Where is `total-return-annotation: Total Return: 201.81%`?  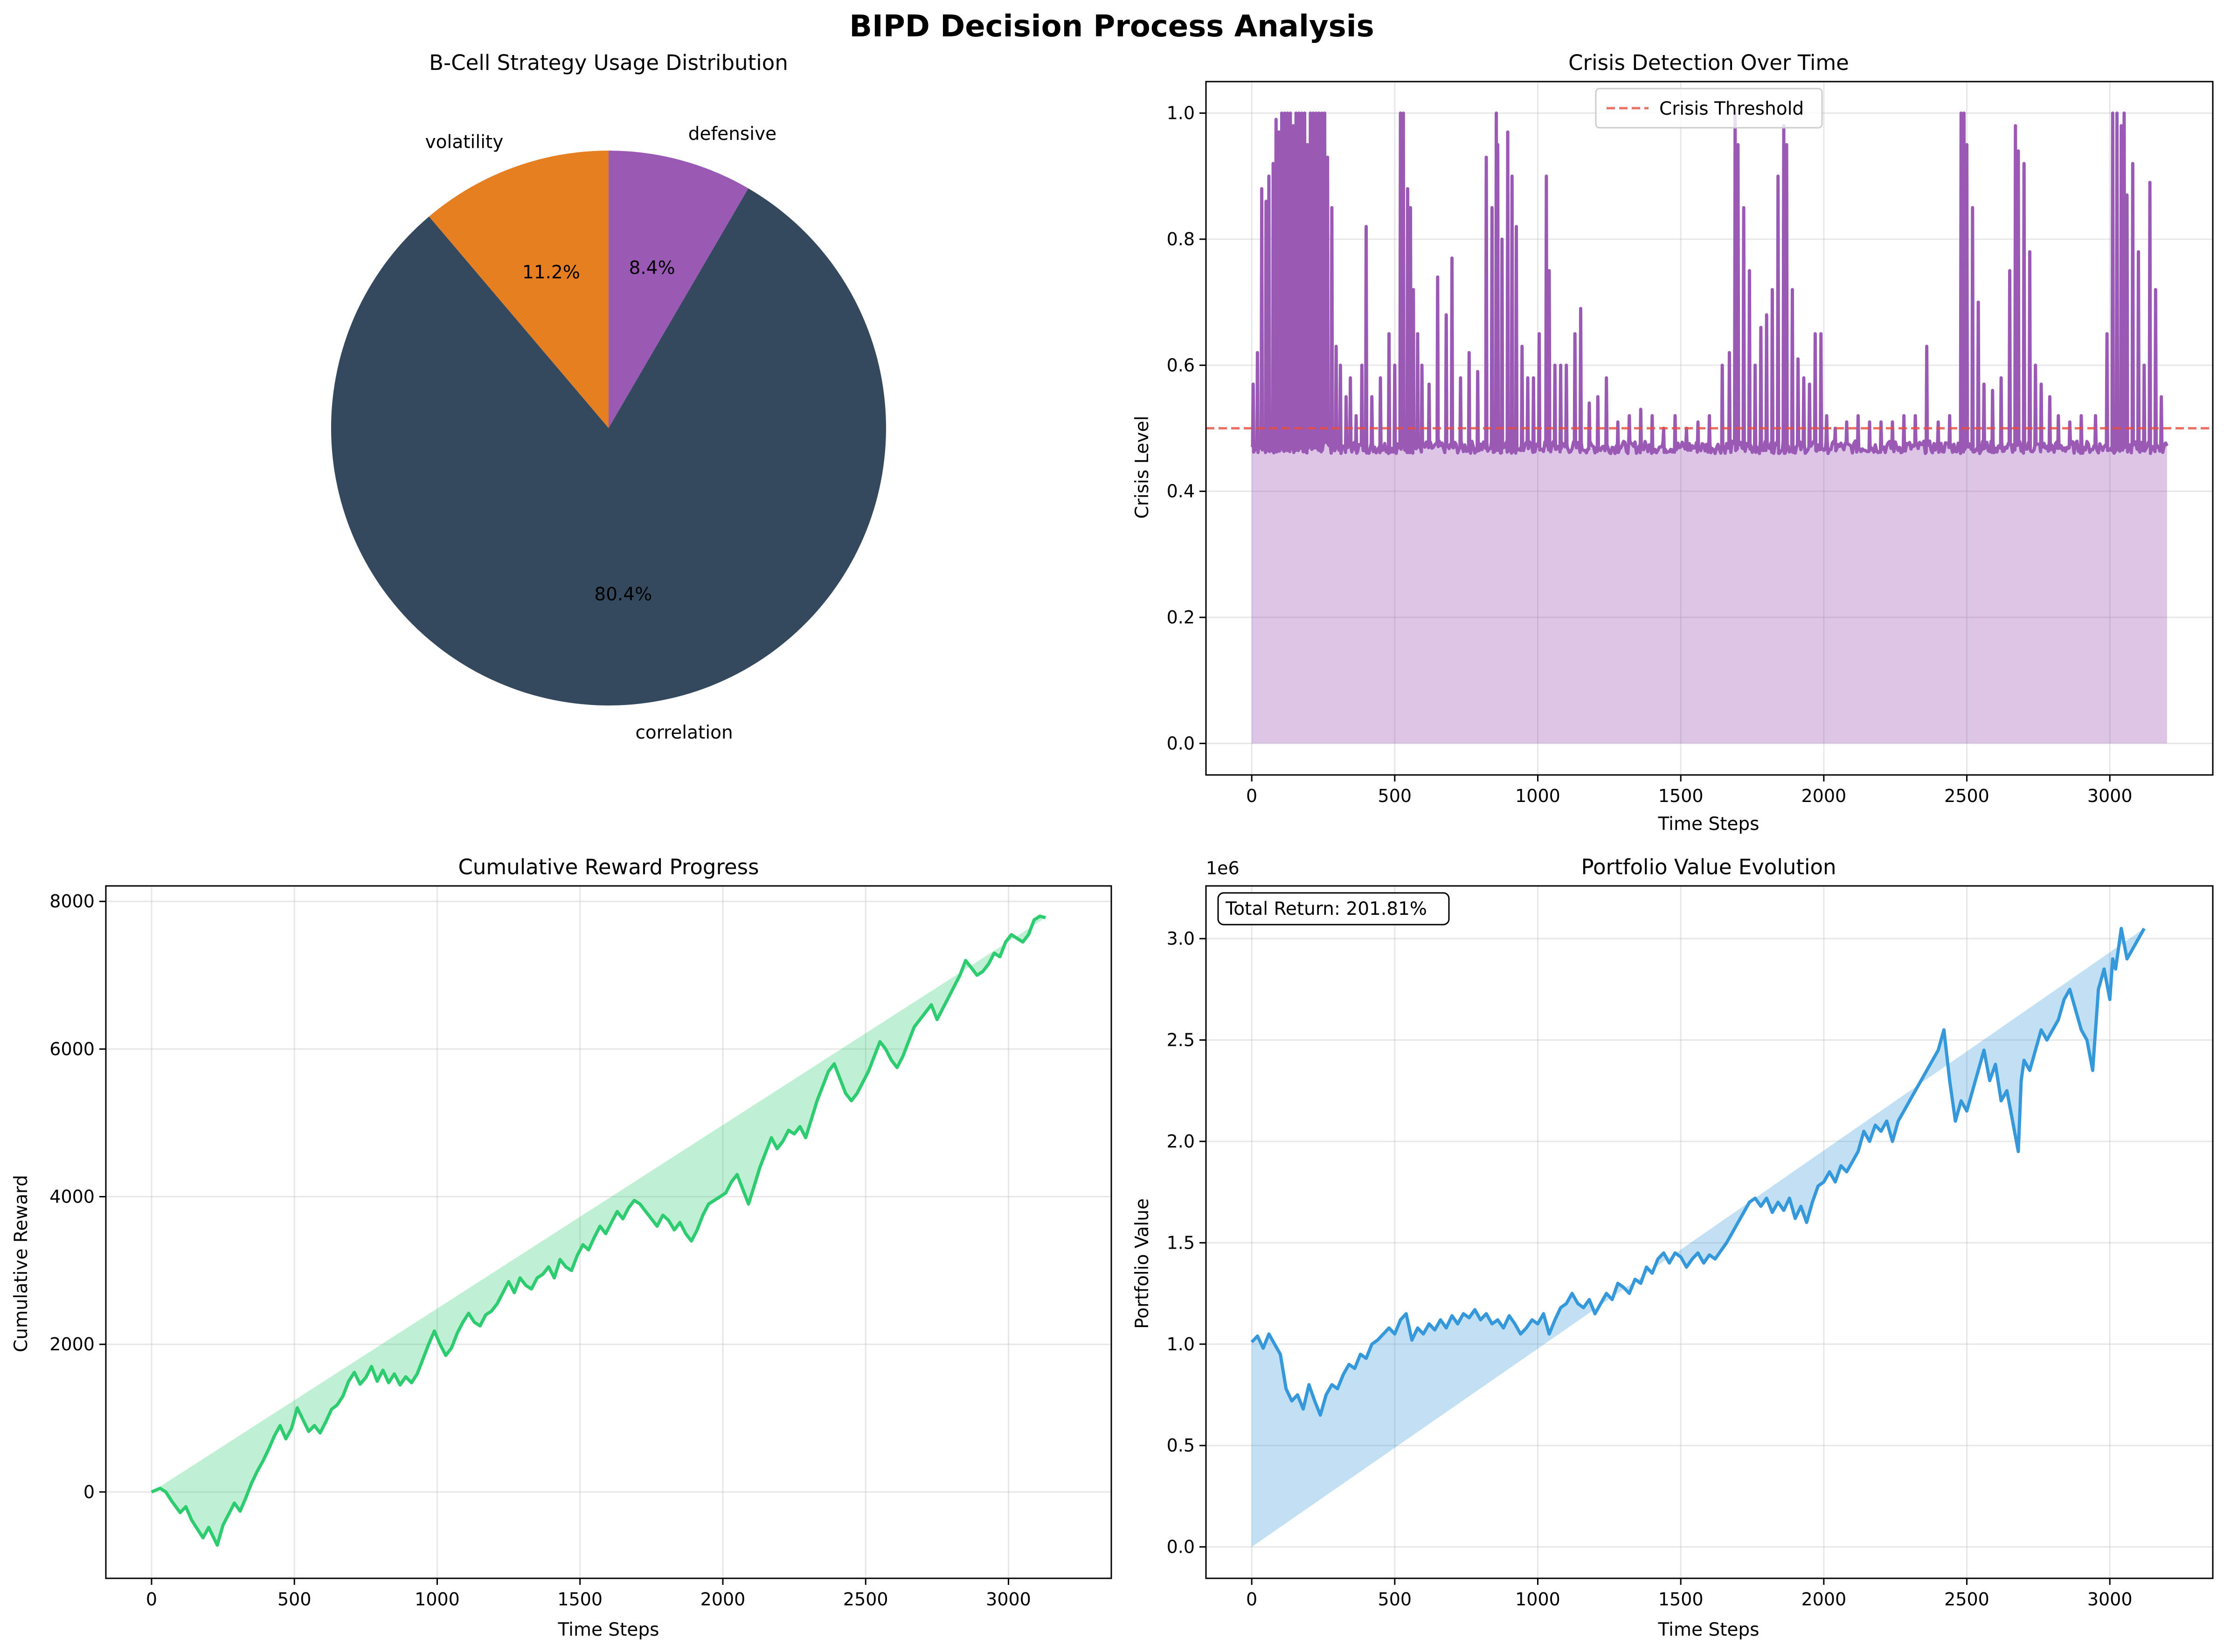
total-return-annotation: Total Return: 201.81% is located at coordinates (1333, 909).